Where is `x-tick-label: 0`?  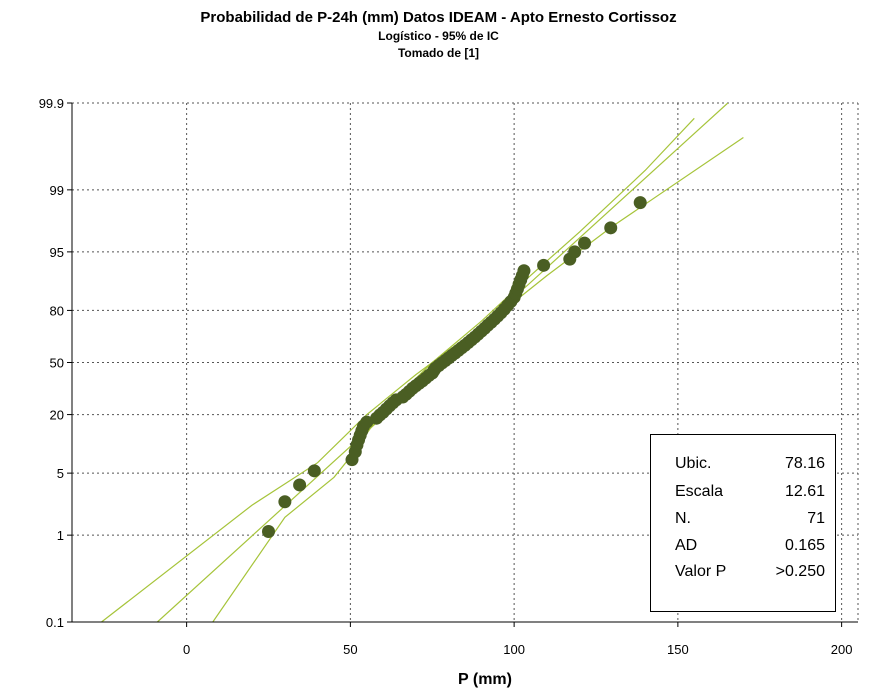
x-tick-label: 0 is located at coordinates (186, 649).